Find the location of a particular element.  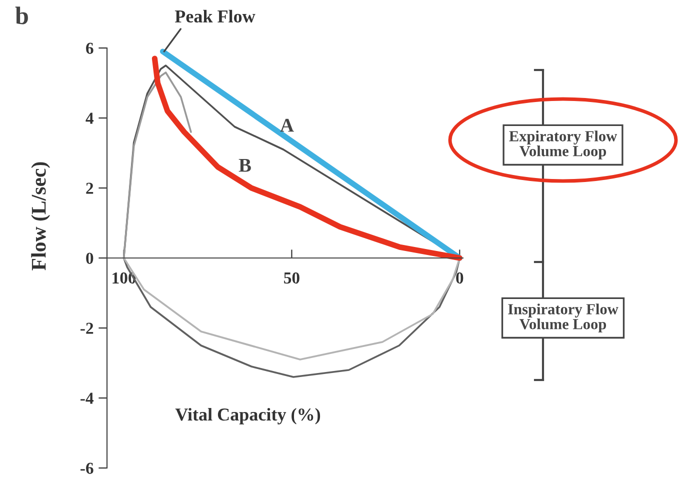

text: Expiratory Flow Volume Loop is located at coordinates (563, 145).